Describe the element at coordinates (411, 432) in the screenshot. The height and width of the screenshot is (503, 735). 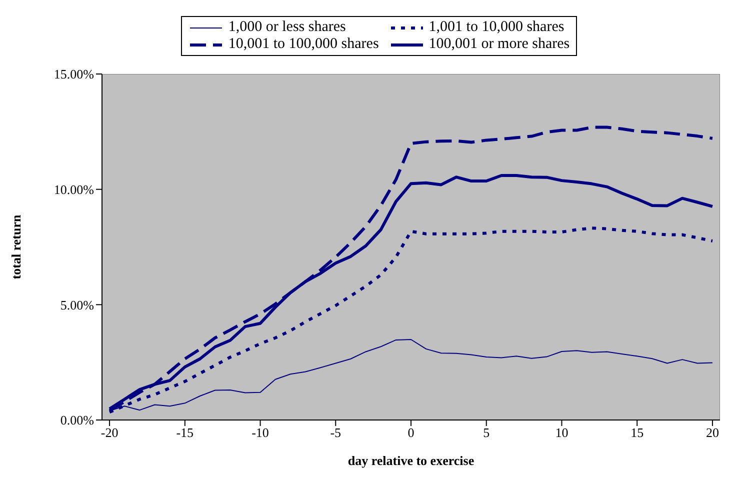
I see `x-tick-label: 0` at that location.